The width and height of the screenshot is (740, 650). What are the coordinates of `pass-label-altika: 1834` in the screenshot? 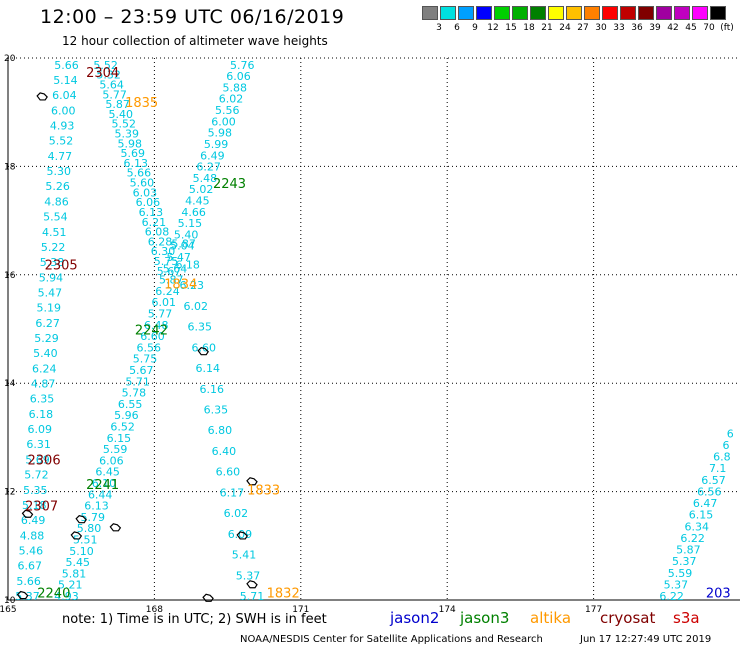 It's located at (180, 284).